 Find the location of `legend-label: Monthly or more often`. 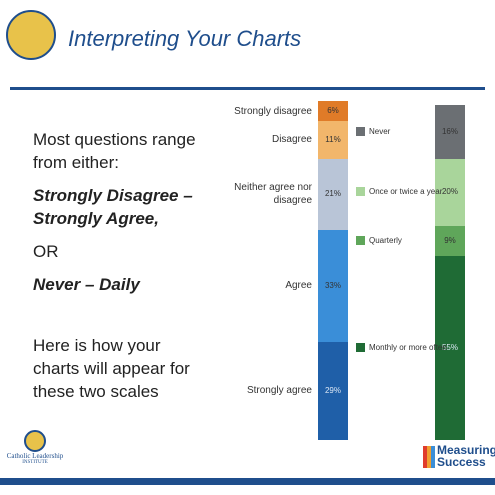

legend-label: Monthly or more often is located at coordinates (408, 347).